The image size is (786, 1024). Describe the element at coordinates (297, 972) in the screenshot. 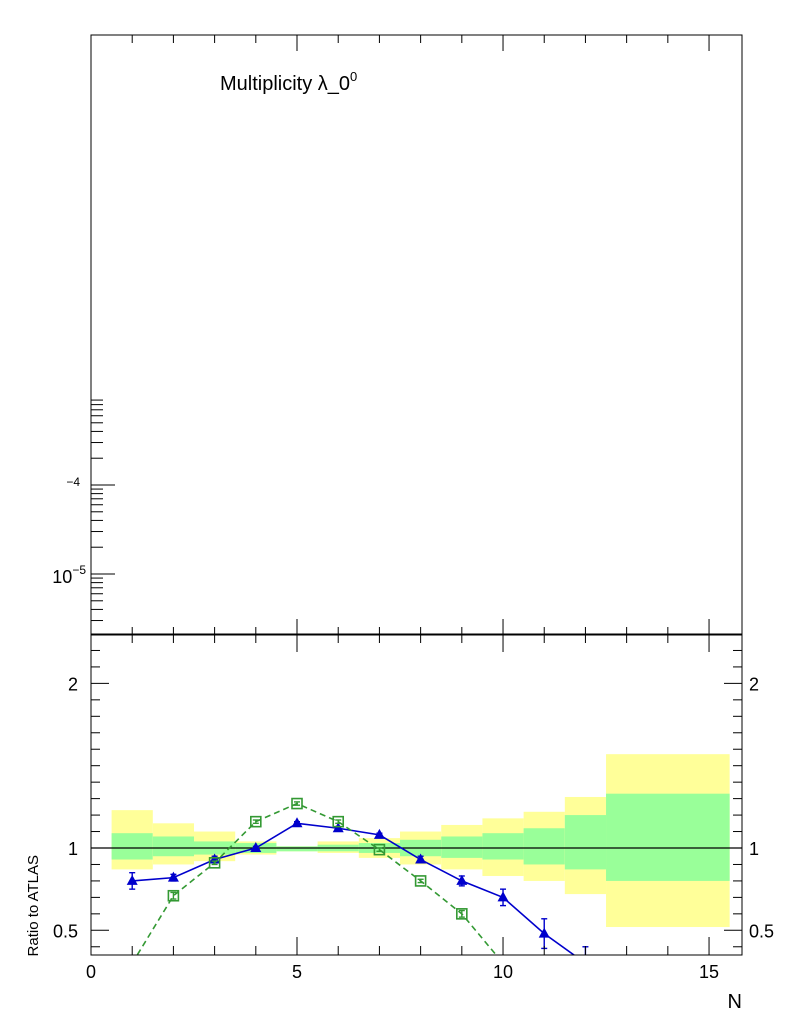

I see `x-tick-label: 5` at that location.